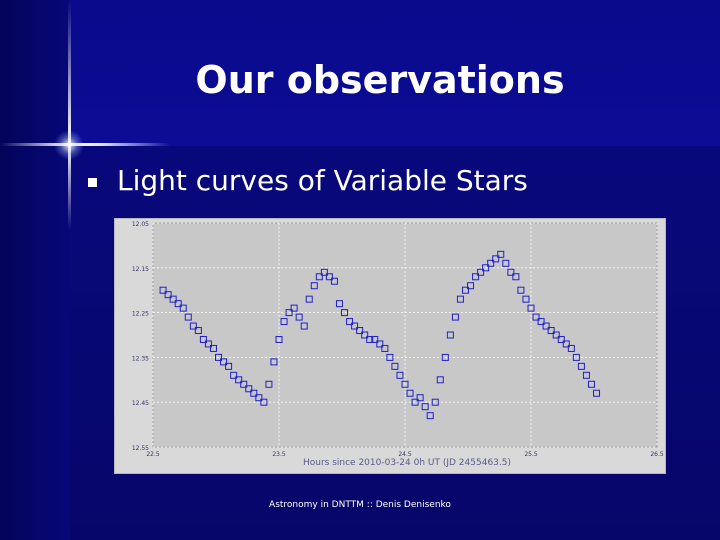 This screenshot has height=540, width=720. I want to click on y-tick-label: 12.05, so click(140, 224).